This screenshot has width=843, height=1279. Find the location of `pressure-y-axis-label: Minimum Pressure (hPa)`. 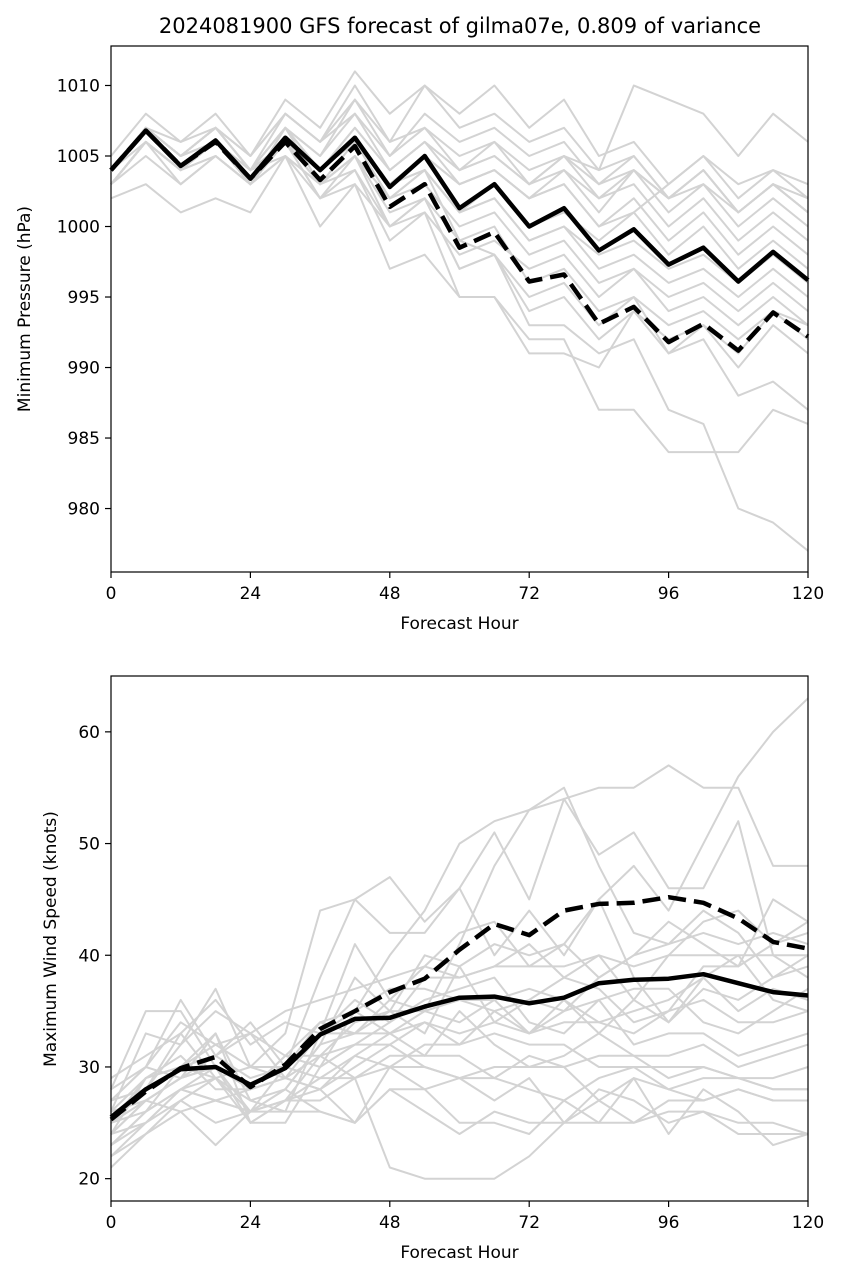

pressure-y-axis-label: Minimum Pressure (hPa) is located at coordinates (25, 309).